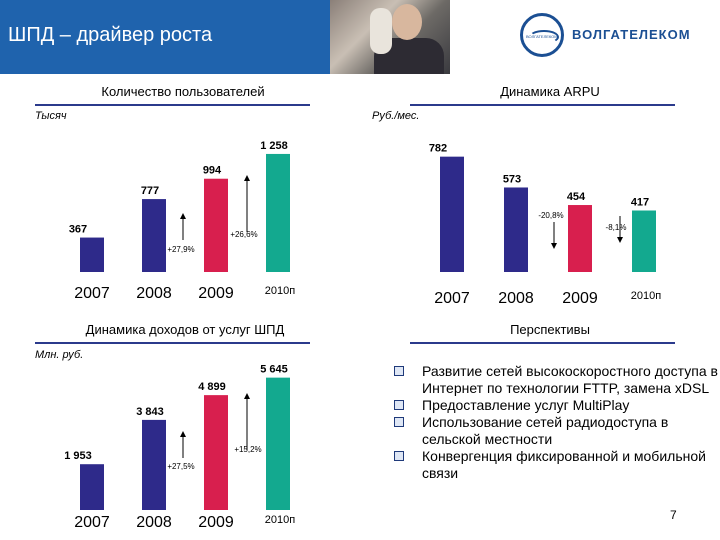  I want to click on arpu-growth-label: -20,8%, so click(550, 215).